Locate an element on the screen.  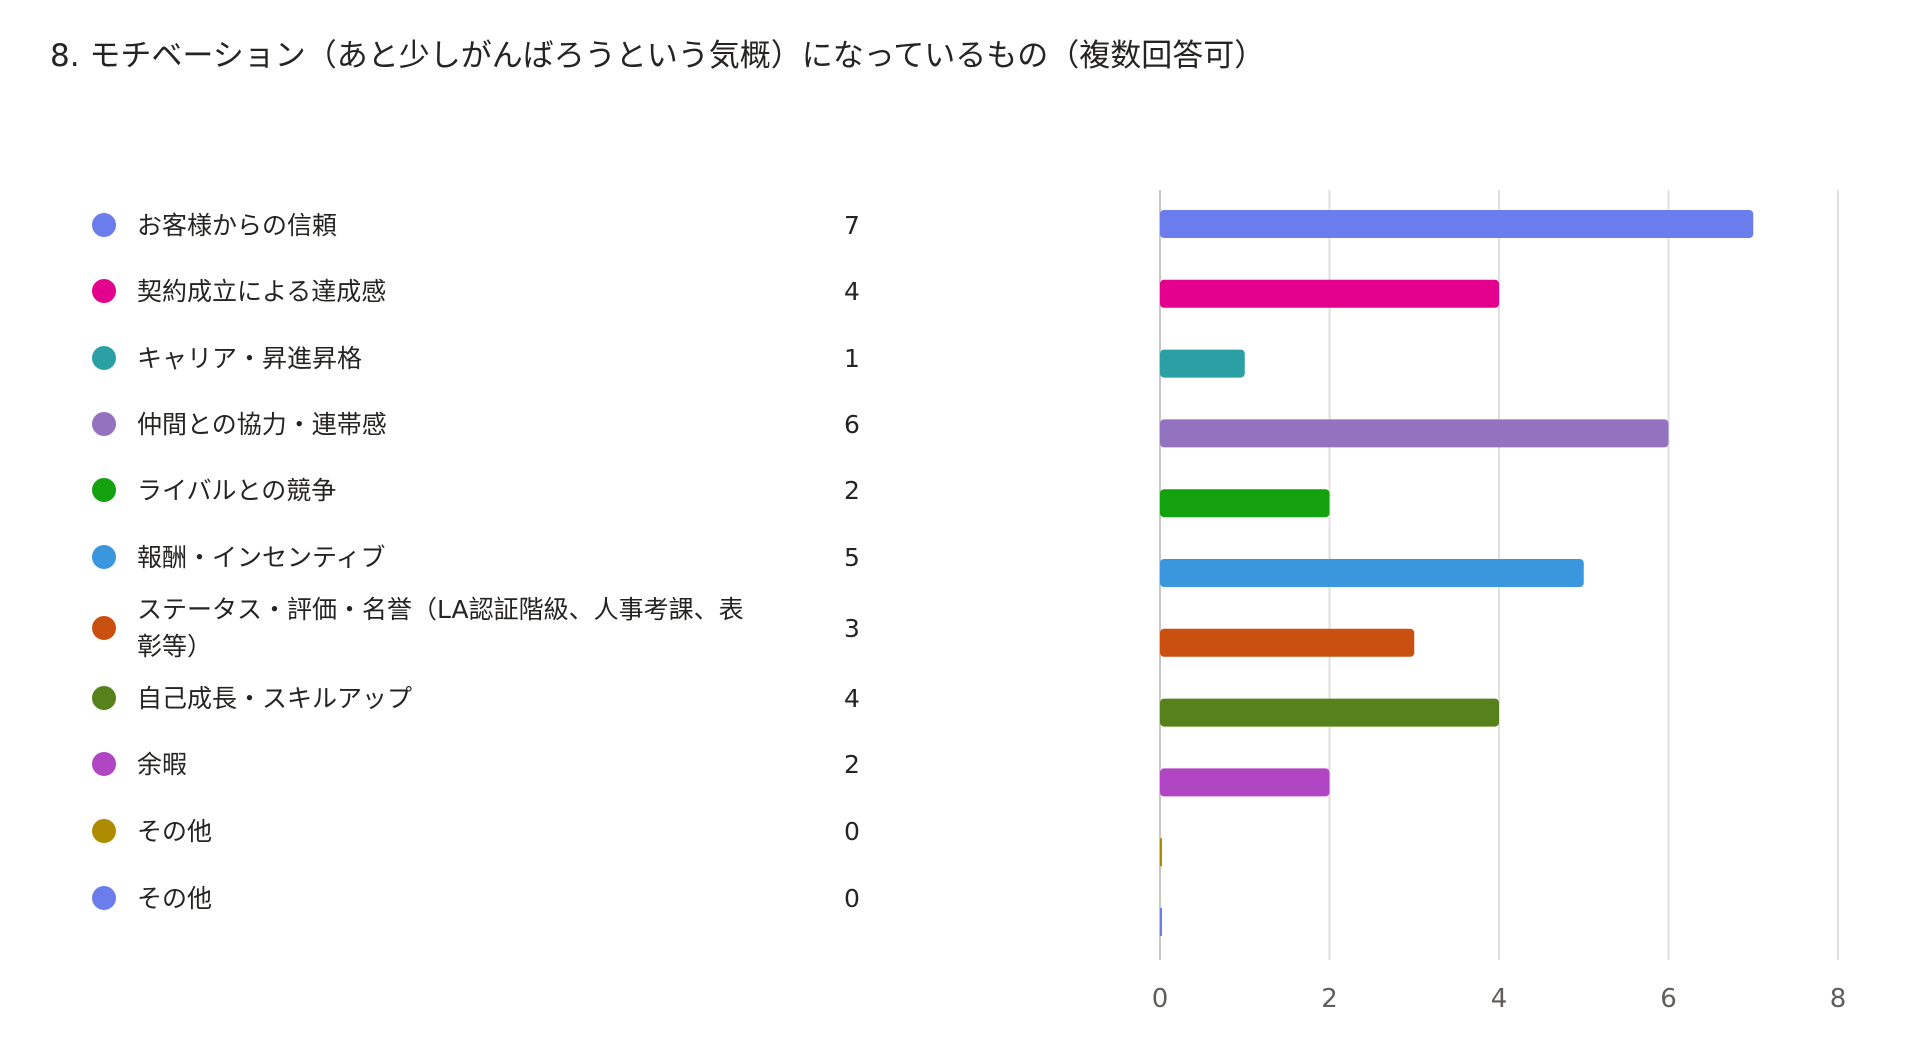
x-tick-label: 2 is located at coordinates (1329, 999).